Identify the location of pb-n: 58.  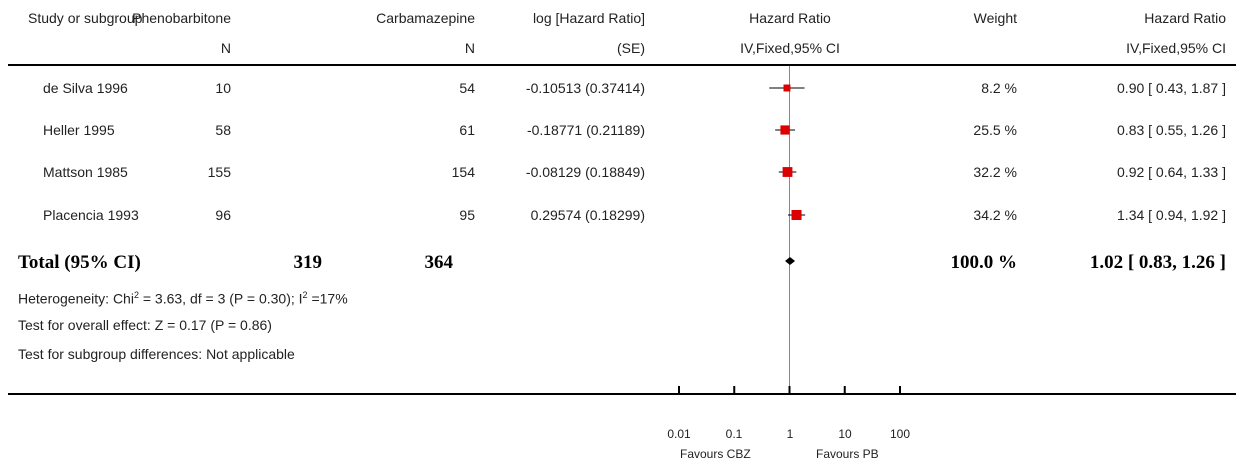
(223, 130).